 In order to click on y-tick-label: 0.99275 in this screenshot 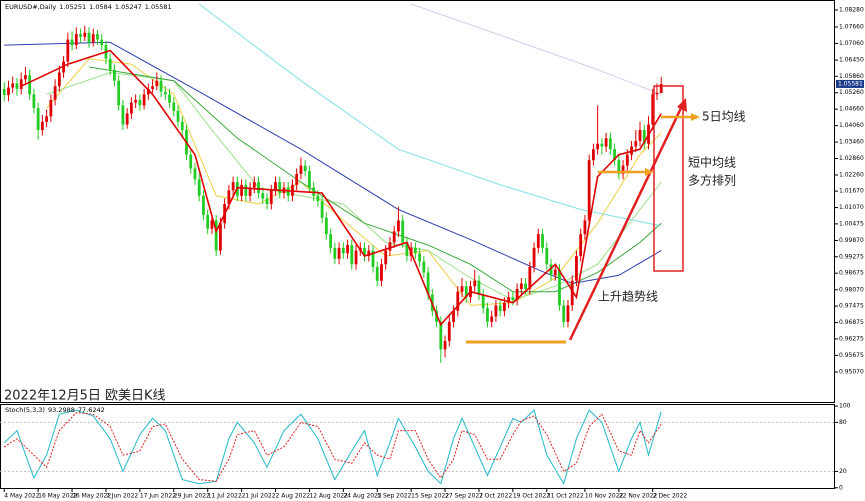, I will do `click(851, 256)`.